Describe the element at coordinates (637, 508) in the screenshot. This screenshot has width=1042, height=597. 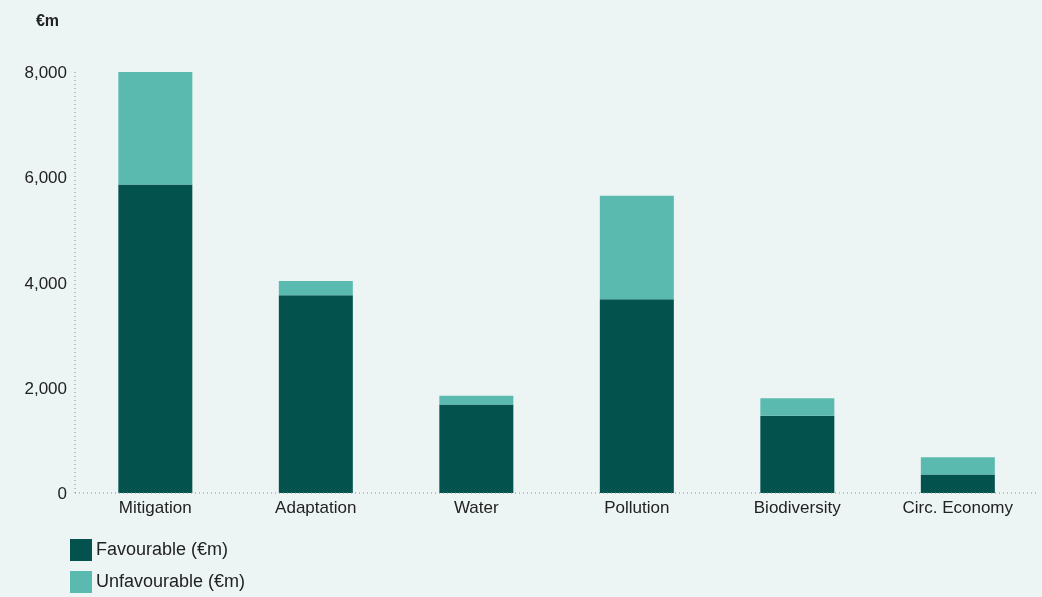
I see `x-tick-label: Pollution` at that location.